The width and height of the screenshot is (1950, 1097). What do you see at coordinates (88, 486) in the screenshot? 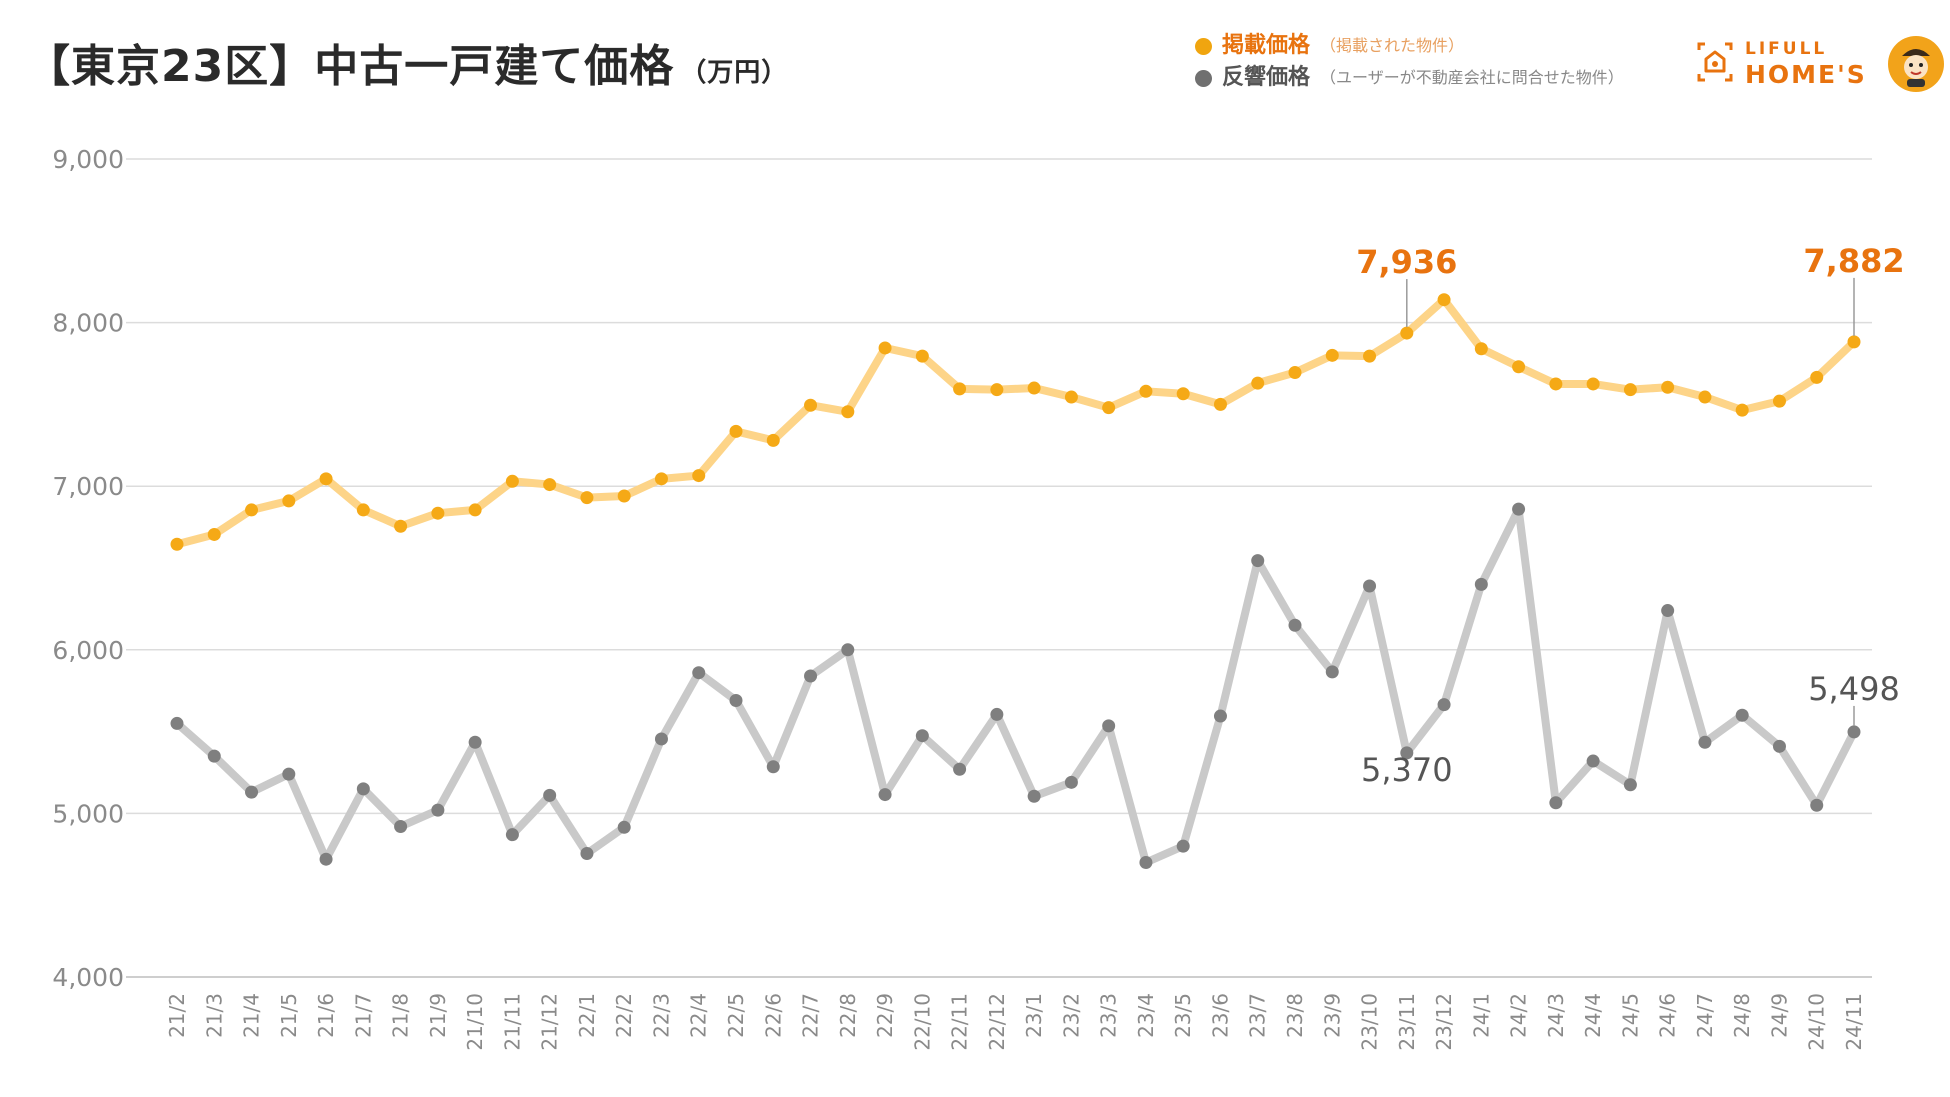
I see `y-tick-label: 7,000` at bounding box center [88, 486].